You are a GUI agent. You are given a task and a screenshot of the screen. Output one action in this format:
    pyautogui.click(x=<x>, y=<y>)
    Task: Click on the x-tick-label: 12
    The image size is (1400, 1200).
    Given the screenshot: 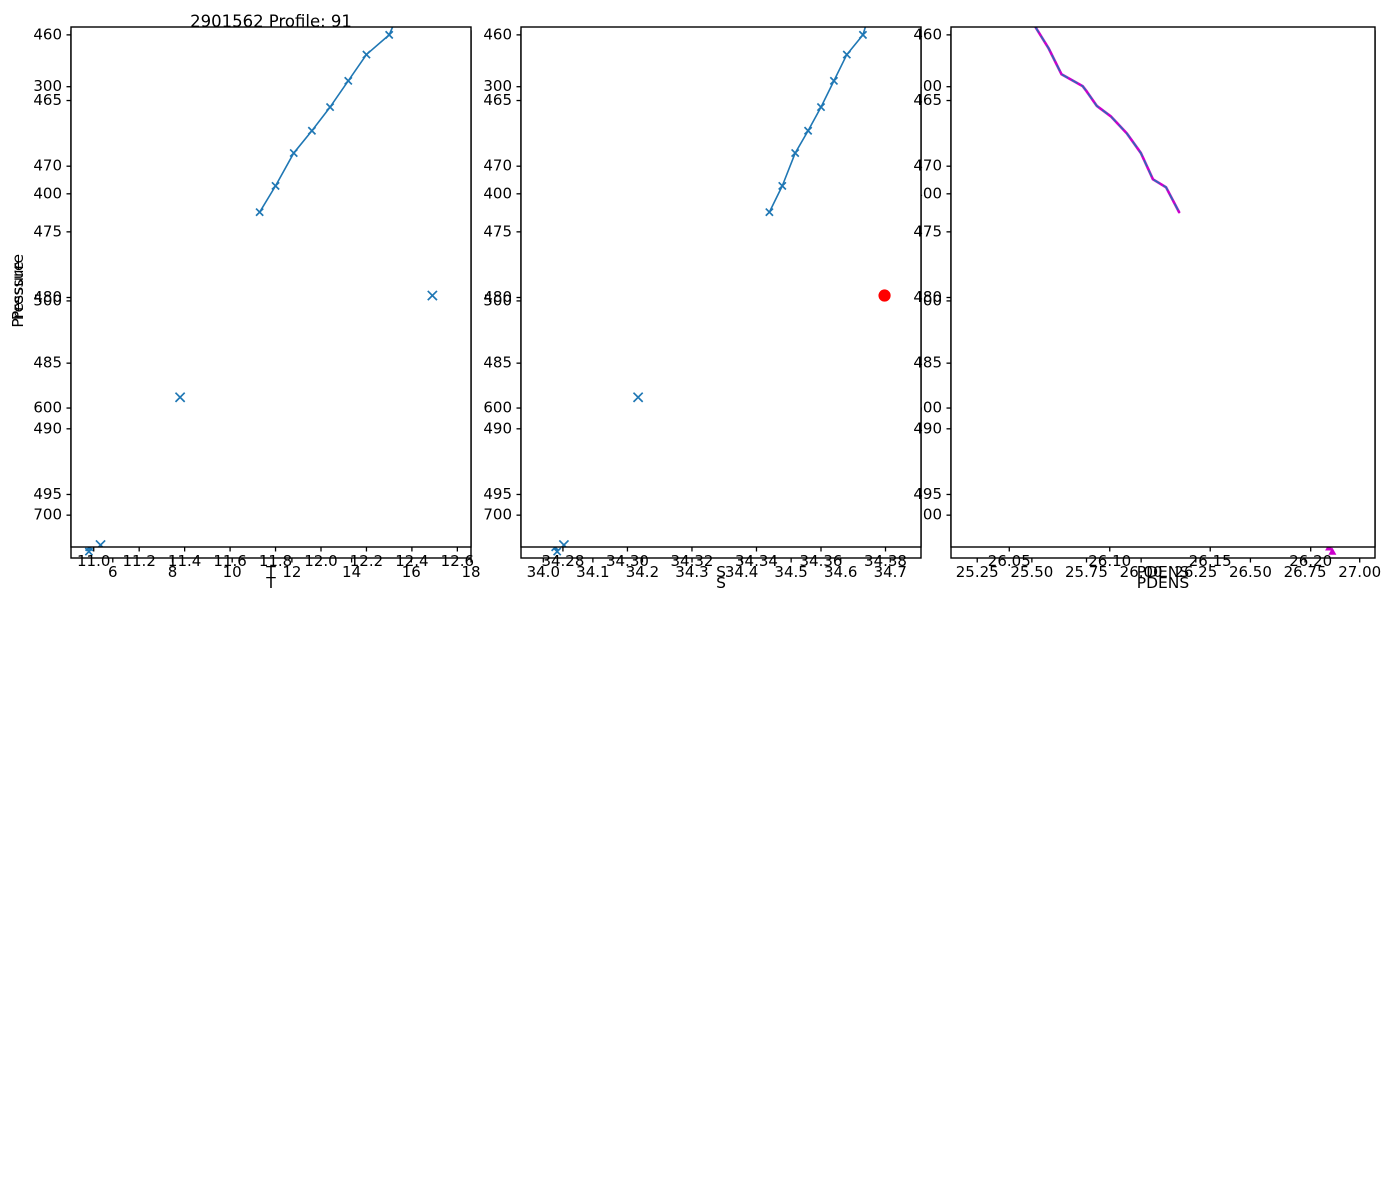 What is the action you would take?
    pyautogui.click(x=291, y=572)
    